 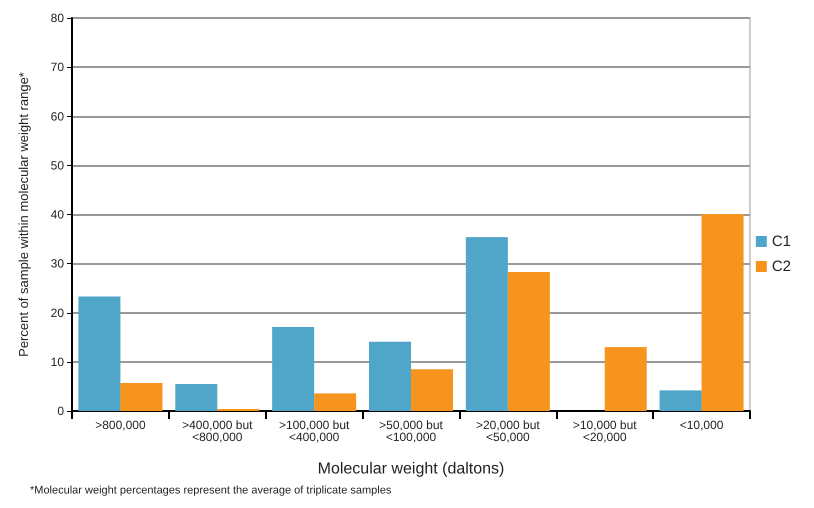 What do you see at coordinates (57, 361) in the screenshot?
I see `y-tick-label: 10` at bounding box center [57, 361].